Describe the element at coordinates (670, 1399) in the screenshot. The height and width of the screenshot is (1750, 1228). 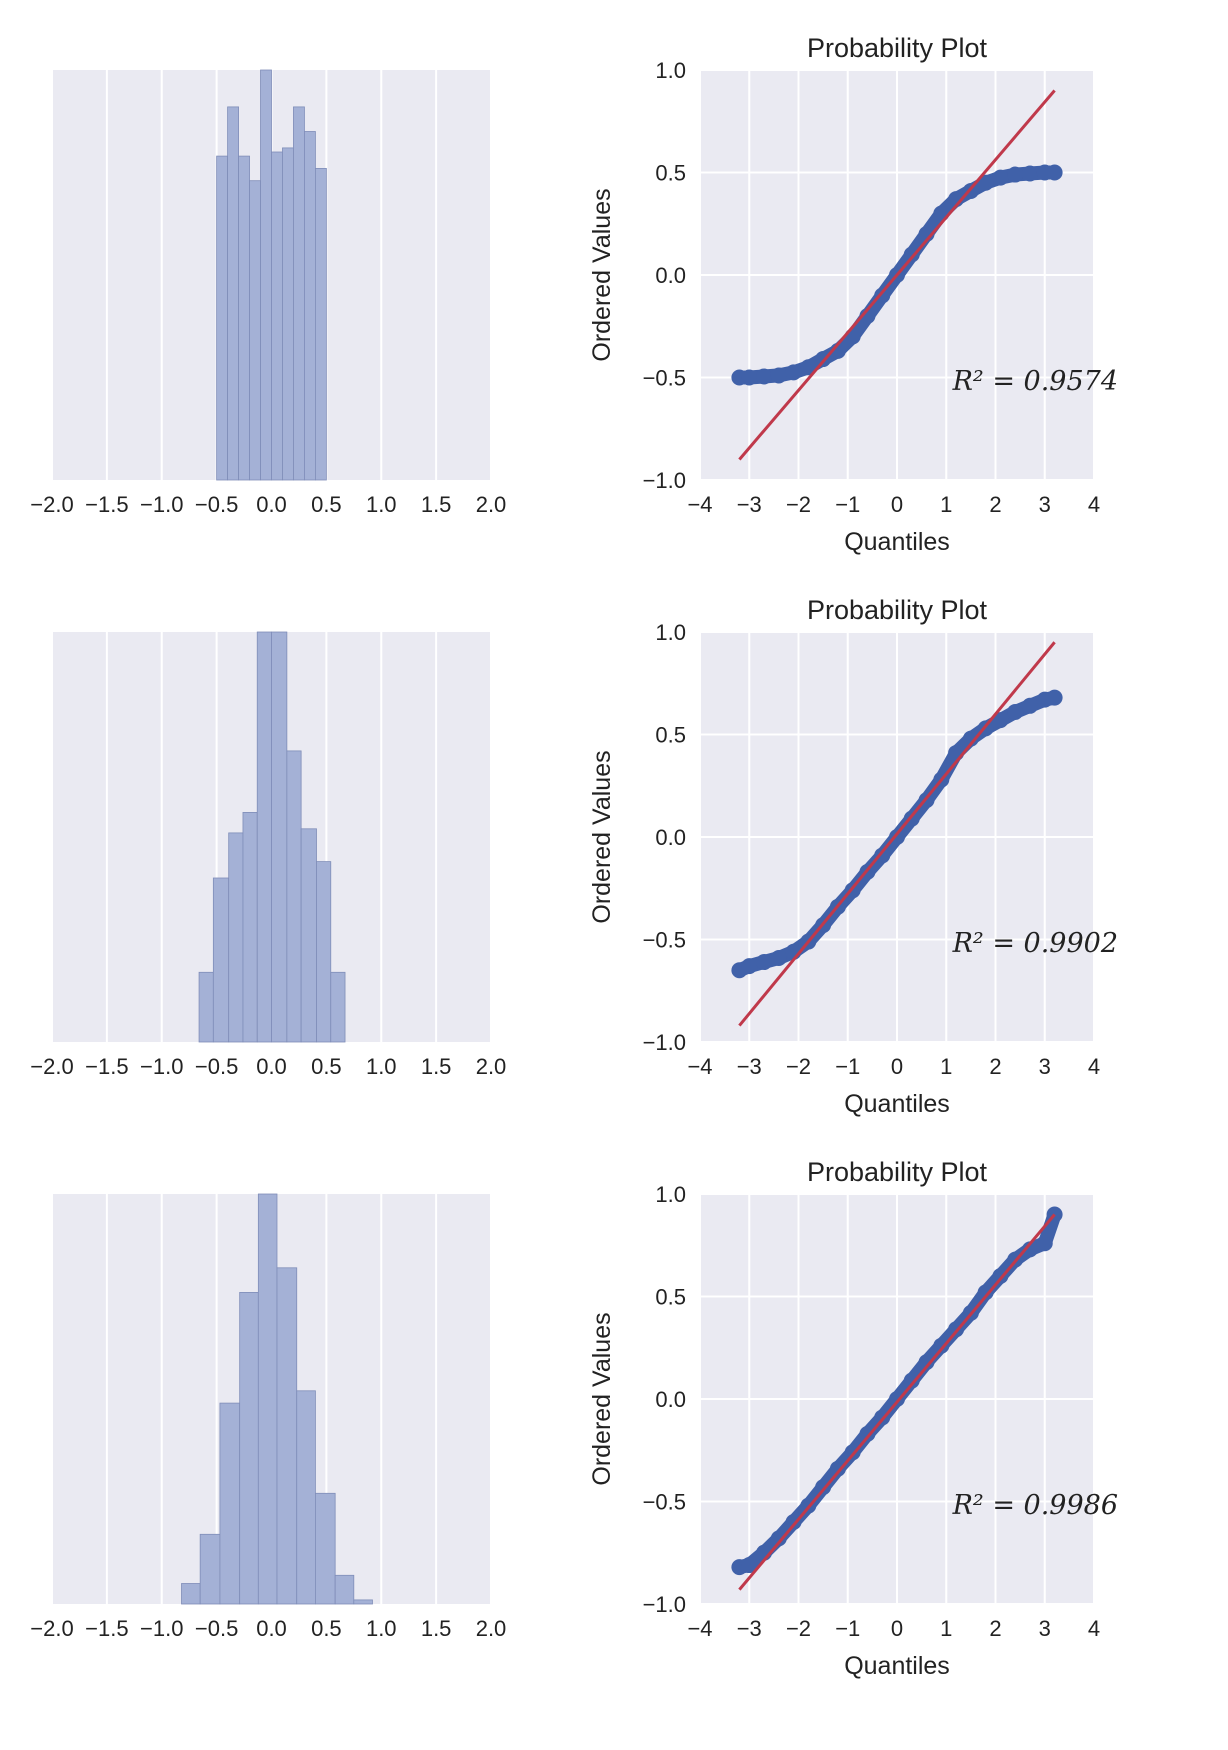
I see `y-tick-label: 0.0` at that location.